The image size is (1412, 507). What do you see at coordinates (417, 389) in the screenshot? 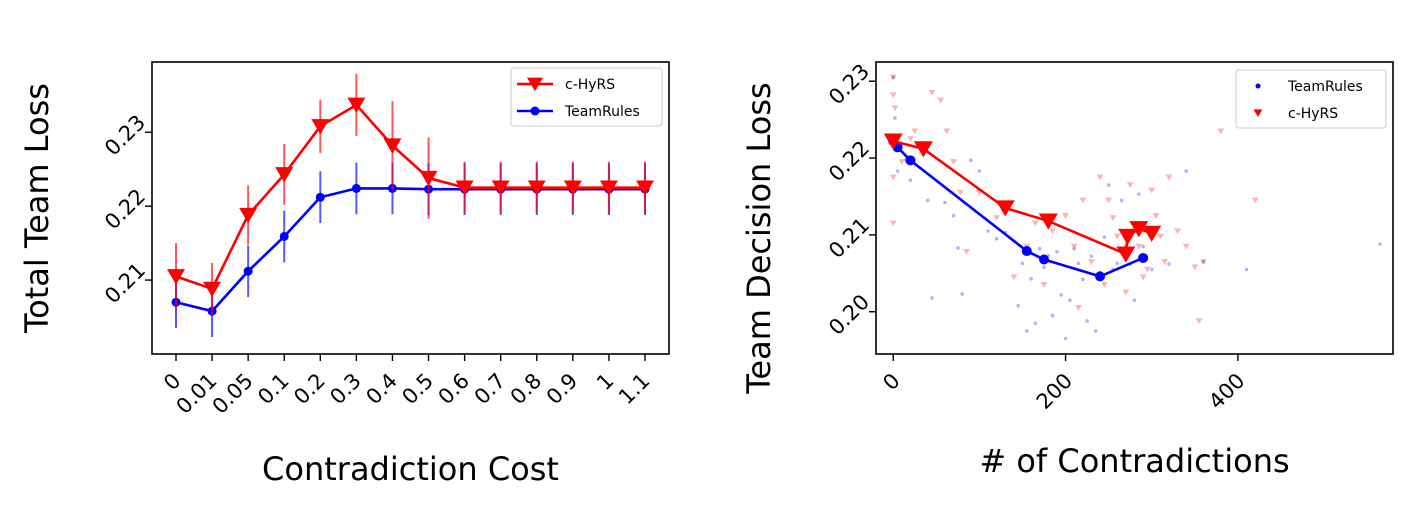
I see `x-tick-label: 0.5` at bounding box center [417, 389].